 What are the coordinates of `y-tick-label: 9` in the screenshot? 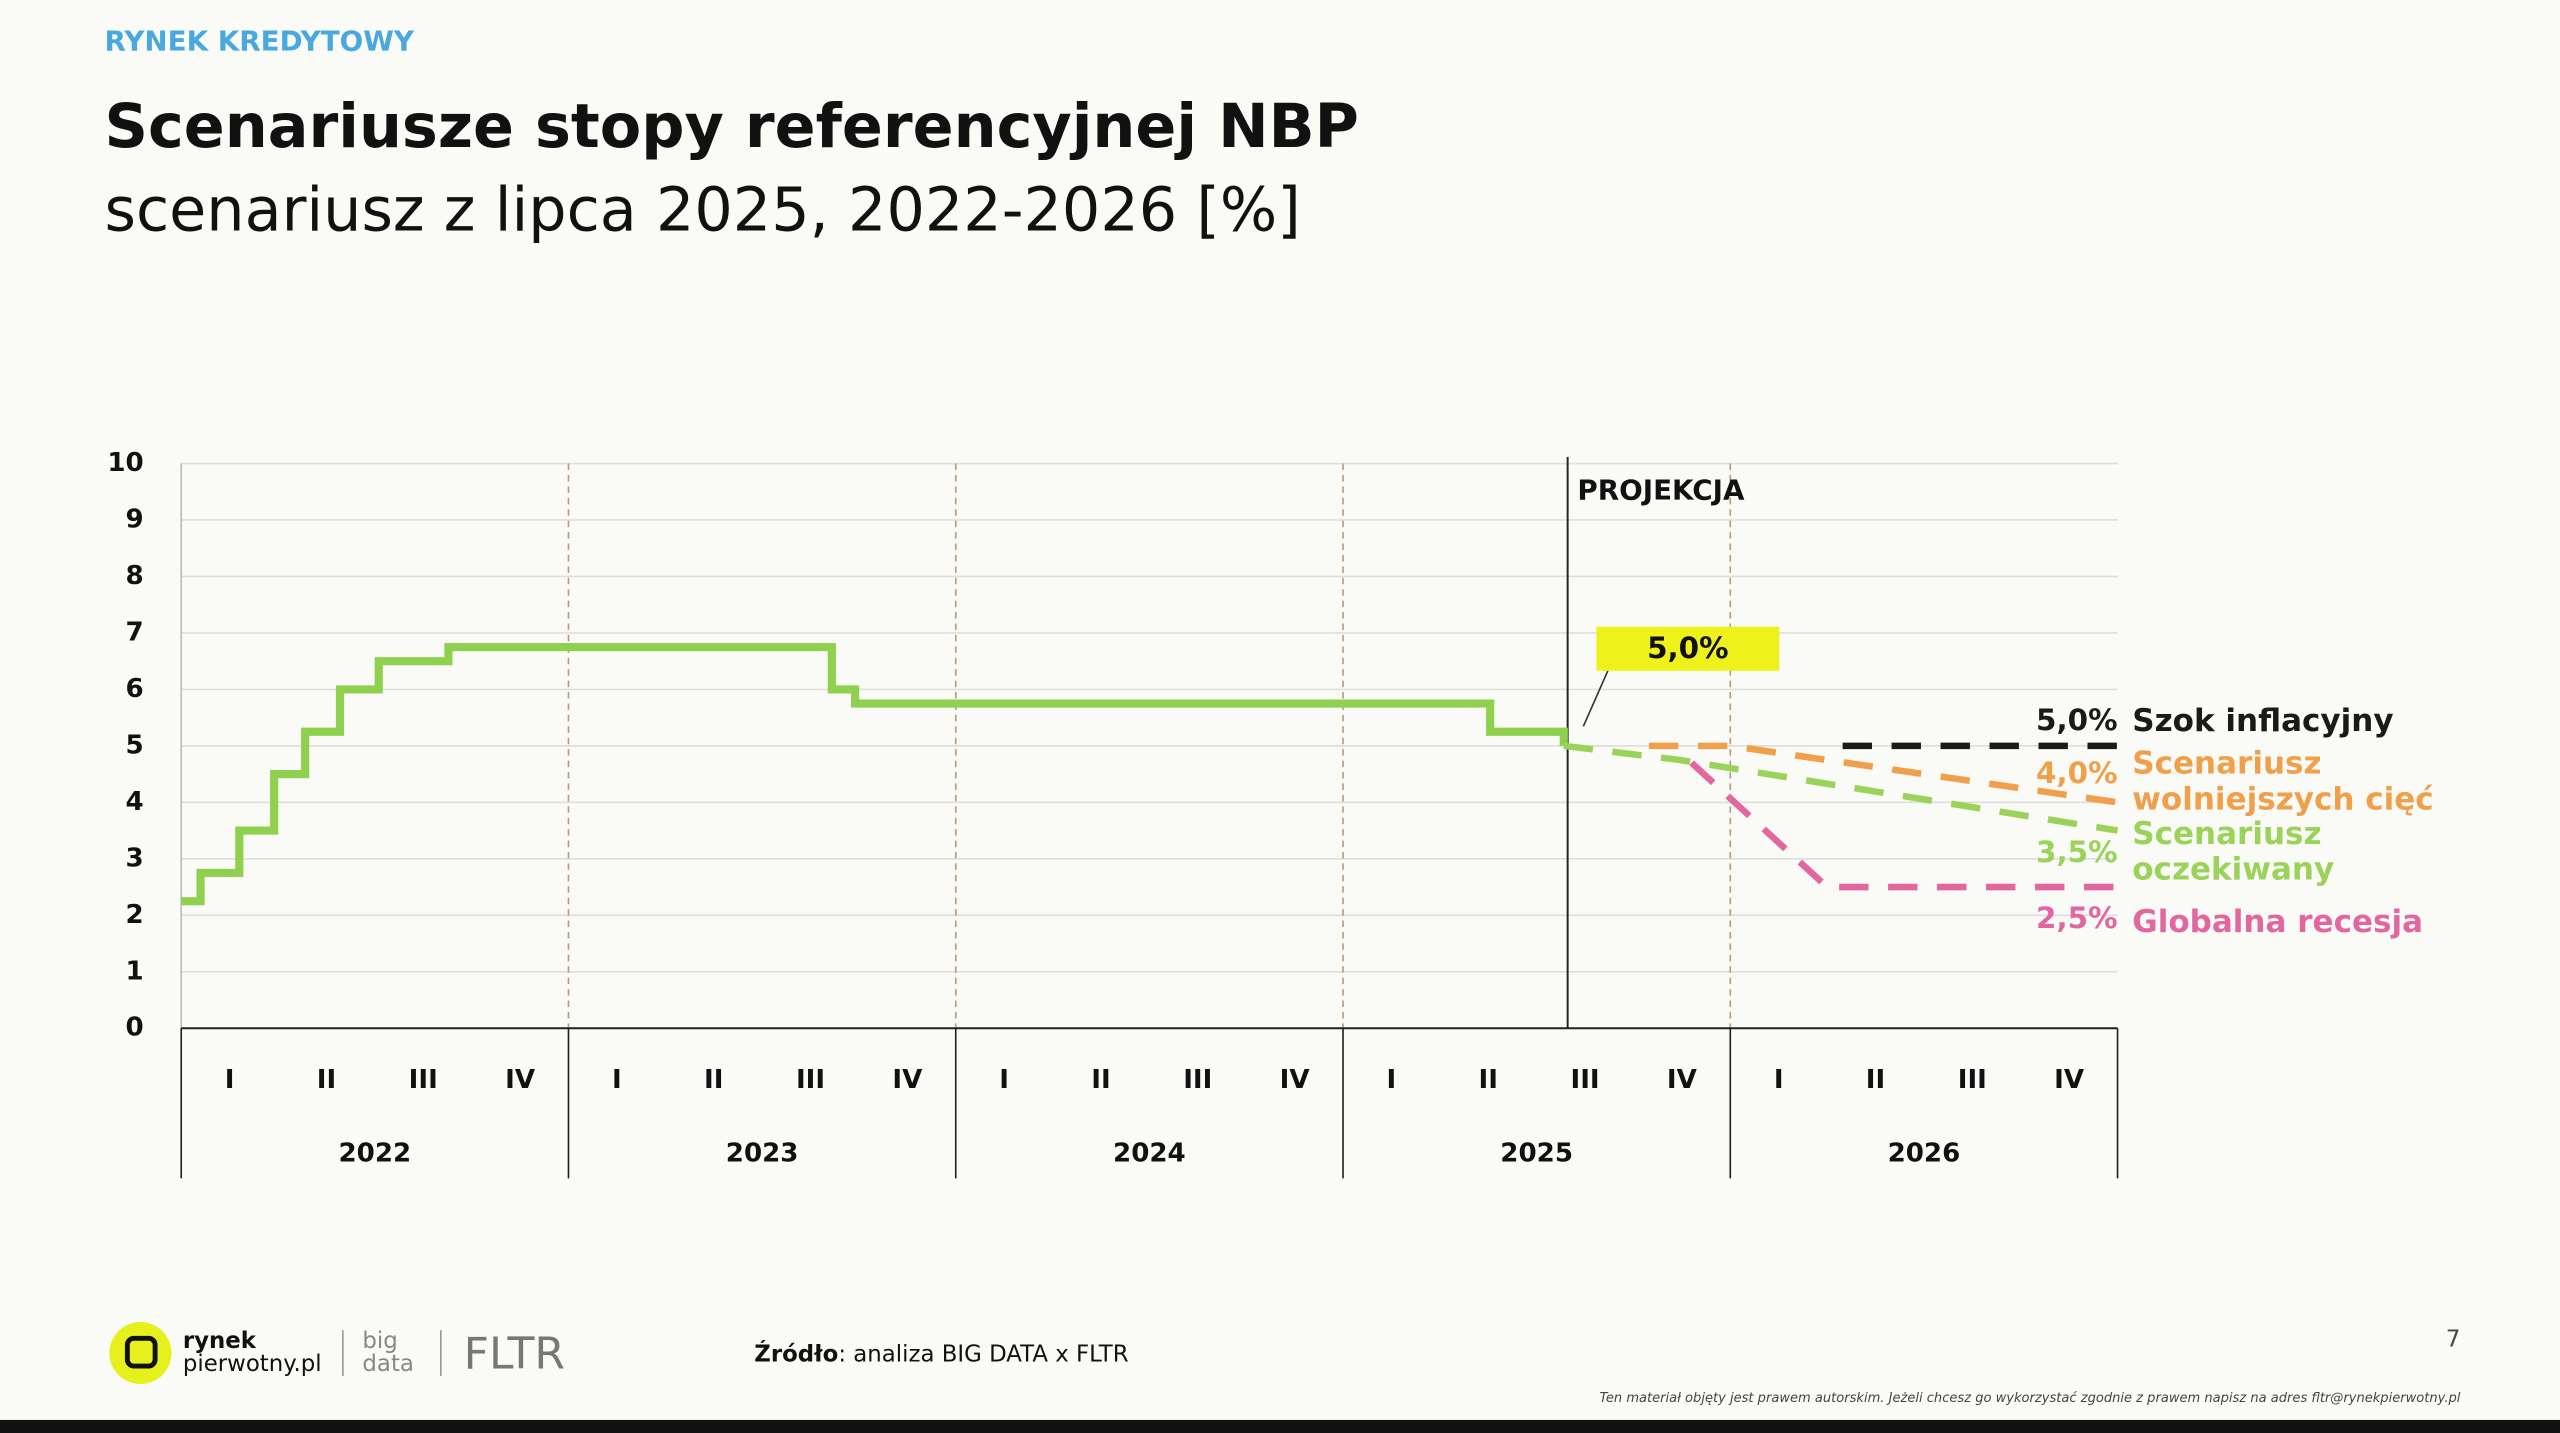 It's located at (134, 519).